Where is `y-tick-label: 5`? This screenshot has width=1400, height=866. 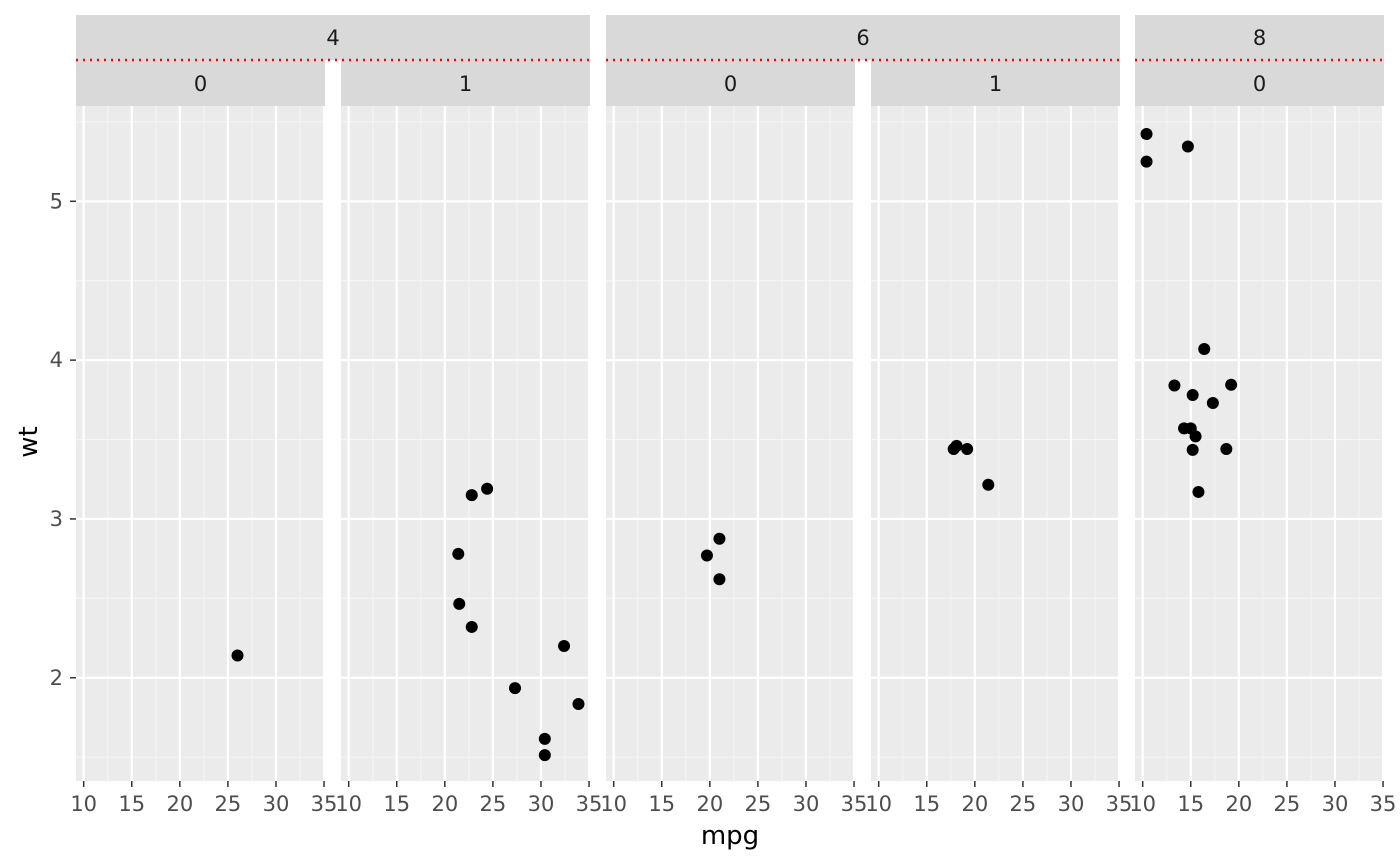 y-tick-label: 5 is located at coordinates (56, 201).